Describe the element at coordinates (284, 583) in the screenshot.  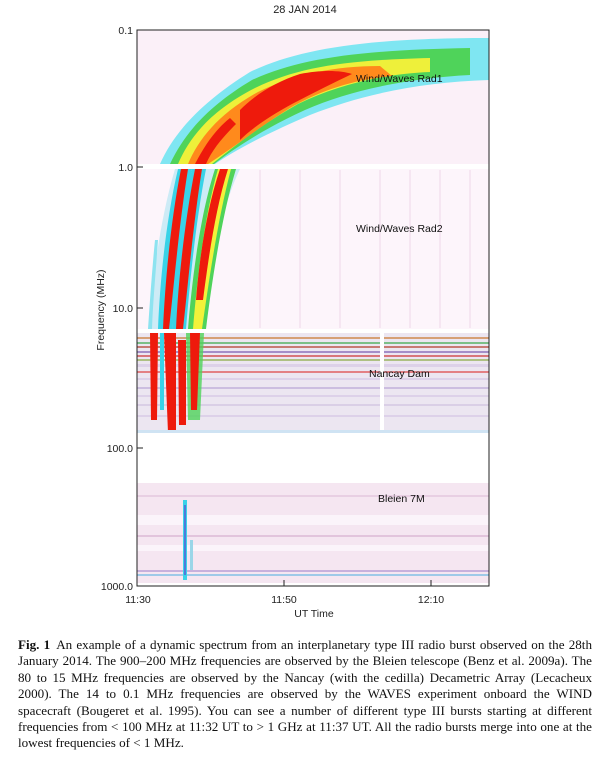
I see `x-axis` at that location.